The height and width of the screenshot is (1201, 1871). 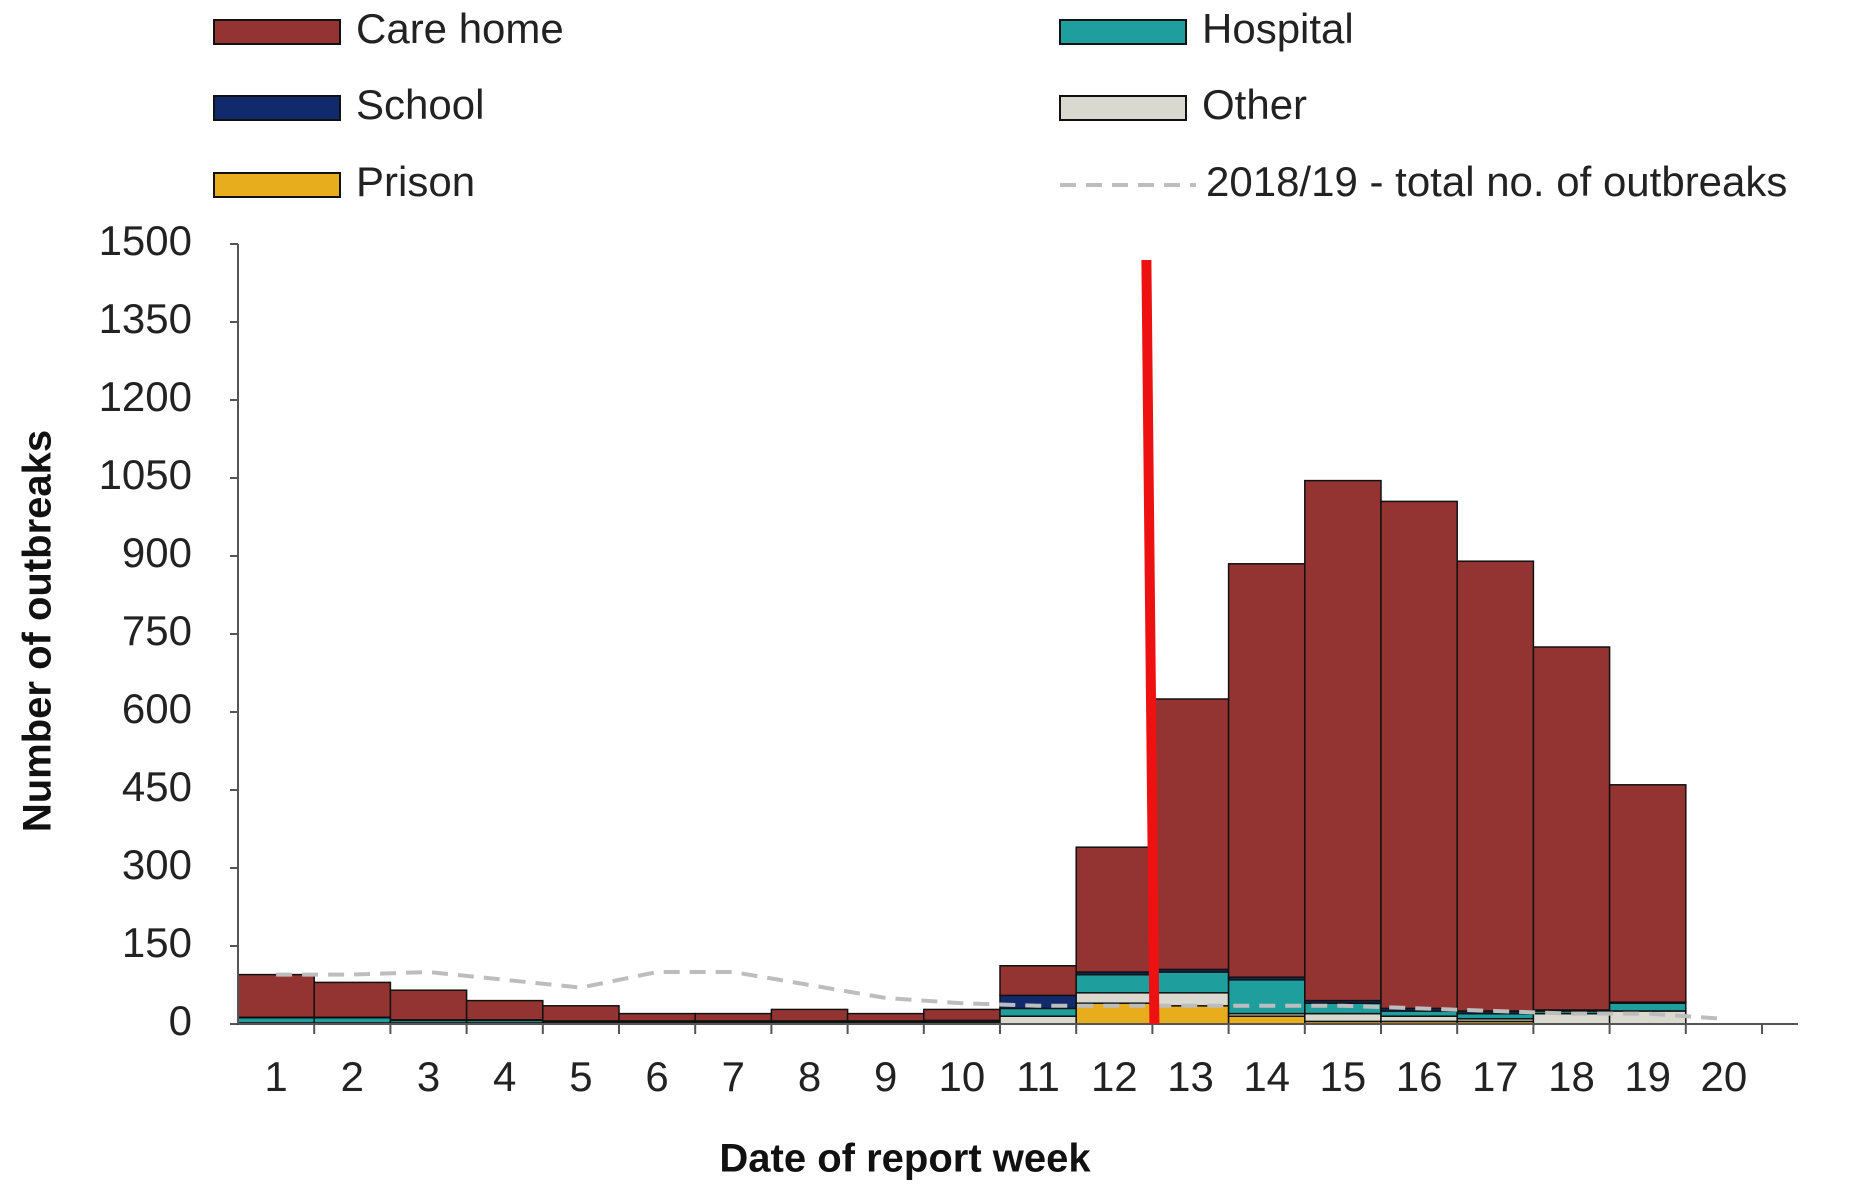 What do you see at coordinates (145, 474) in the screenshot?
I see `y-tick-label: 1050` at bounding box center [145, 474].